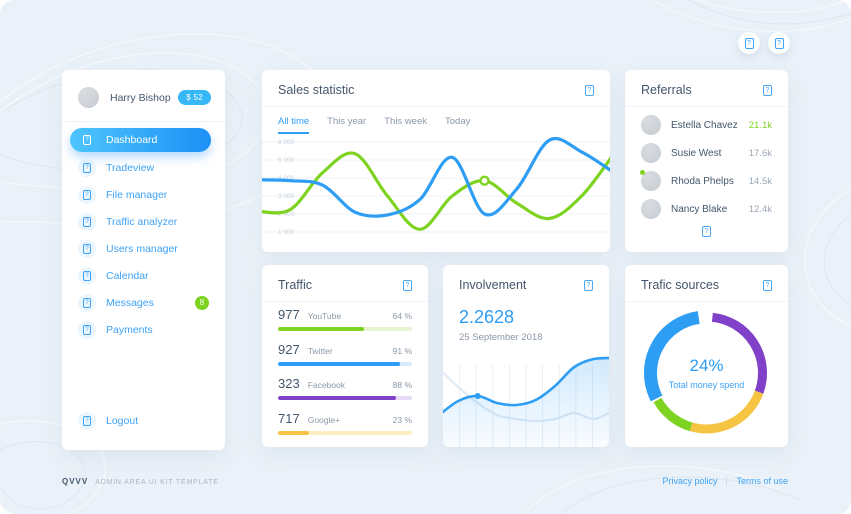  What do you see at coordinates (127, 275) in the screenshot?
I see `sidebar-item-label: Calendar` at bounding box center [127, 275].